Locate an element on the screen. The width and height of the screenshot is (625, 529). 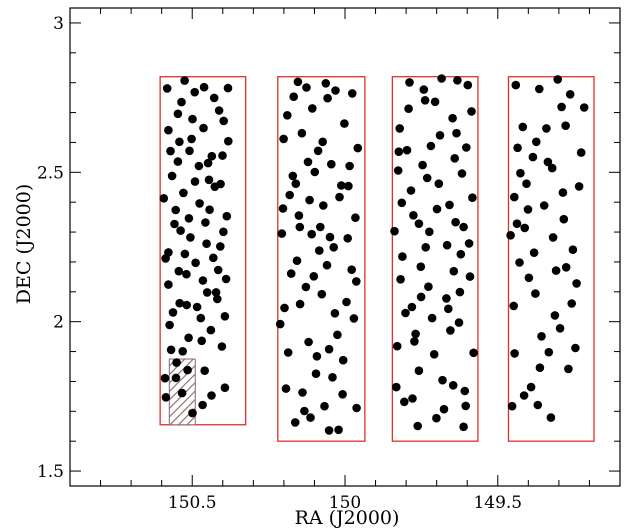
y-tick-label: 2.5 is located at coordinates (50, 173).